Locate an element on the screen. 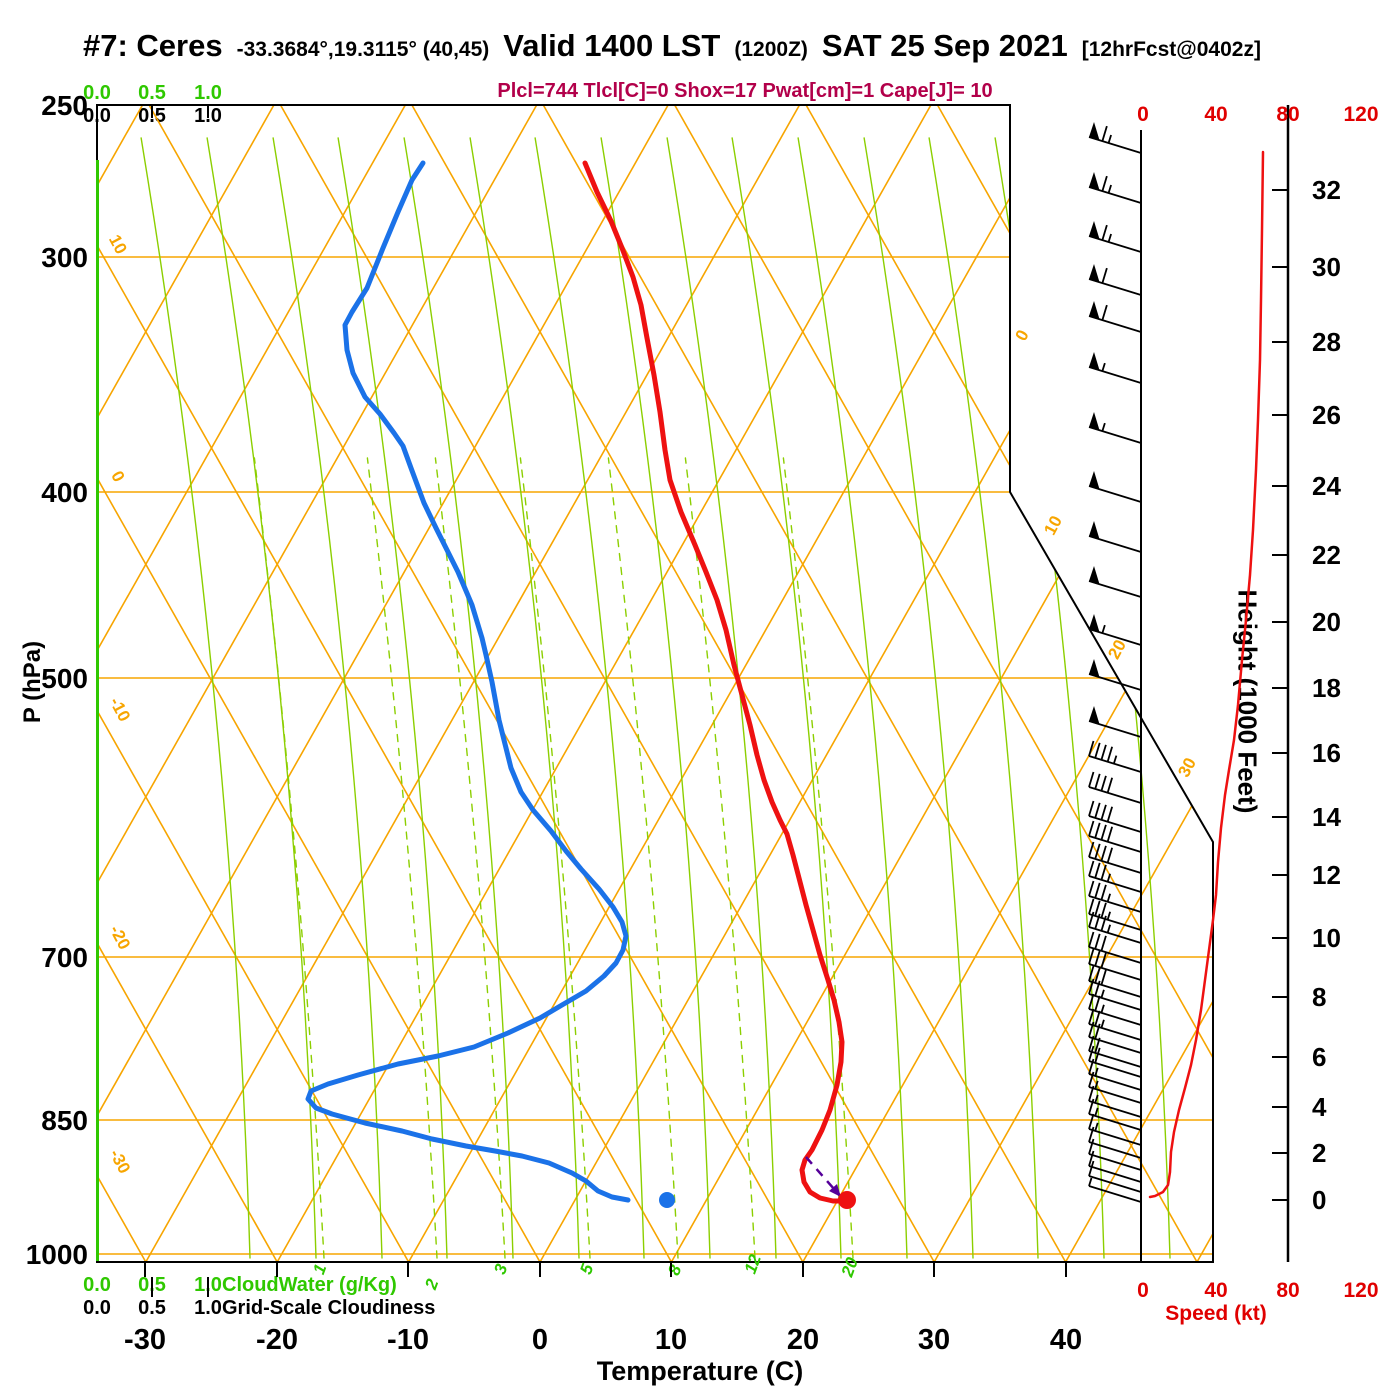 Image resolution: width=1400 pixels, height=1400 pixels. height-tick-label: 20 is located at coordinates (1326, 622).